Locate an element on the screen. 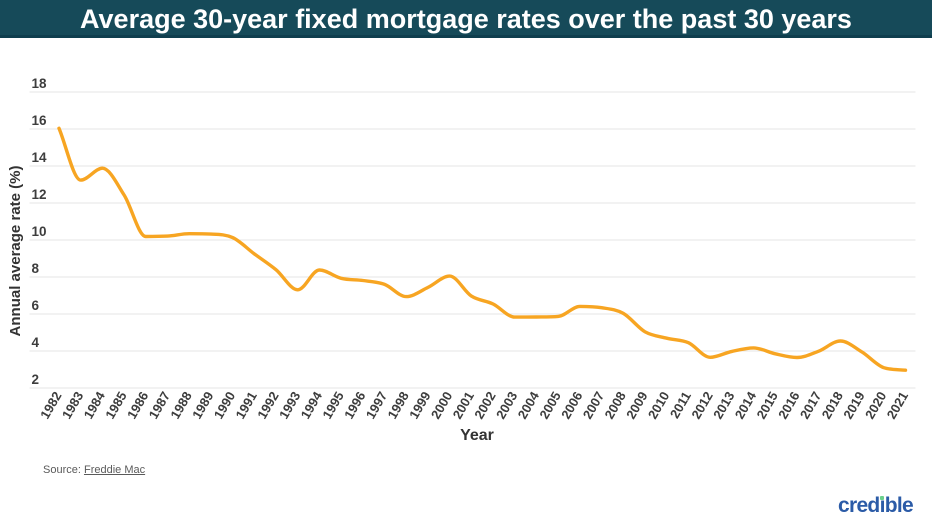 Image resolution: width=932 pixels, height=524 pixels. svg-text: 2021 is located at coordinates (897, 405).